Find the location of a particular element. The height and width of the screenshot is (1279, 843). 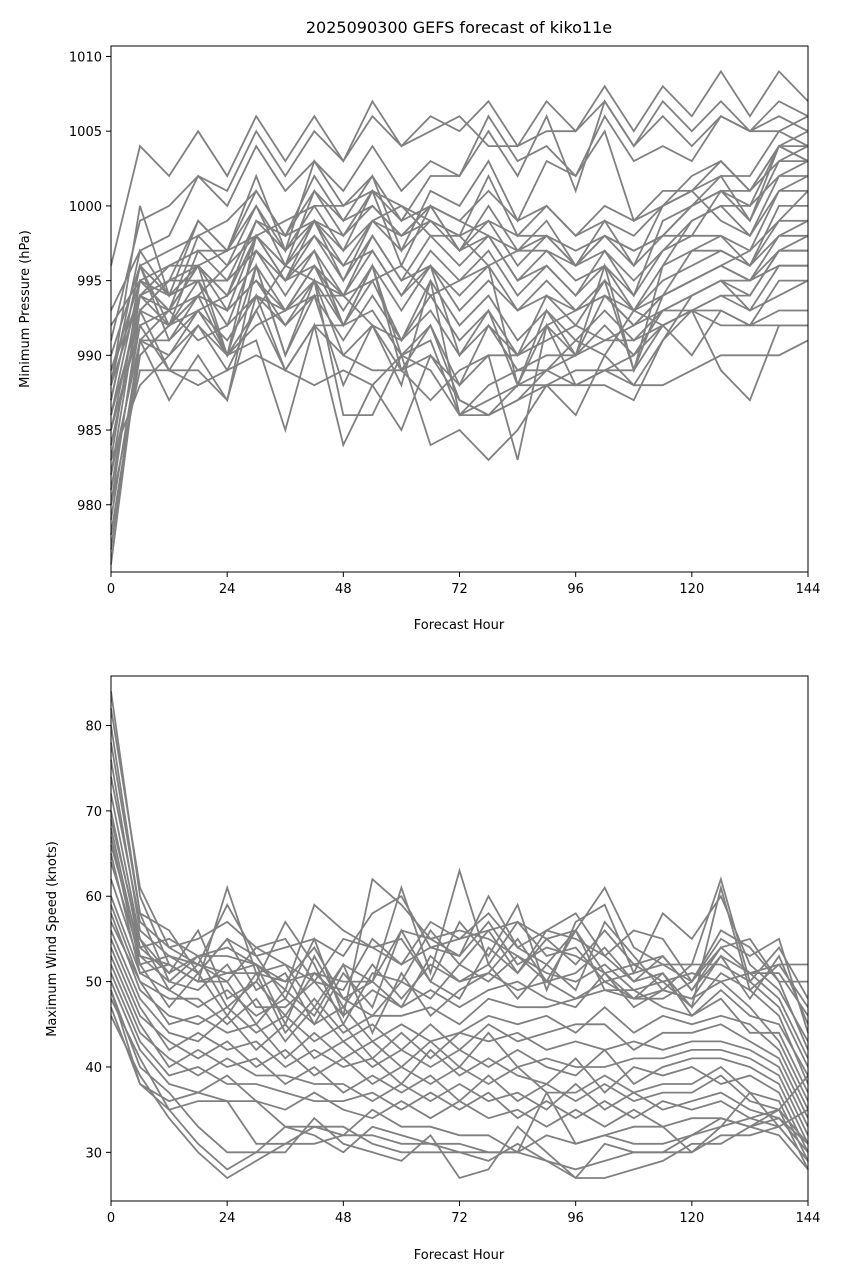

wind-x-axis-label: Forecast Hour is located at coordinates (459, 1255).